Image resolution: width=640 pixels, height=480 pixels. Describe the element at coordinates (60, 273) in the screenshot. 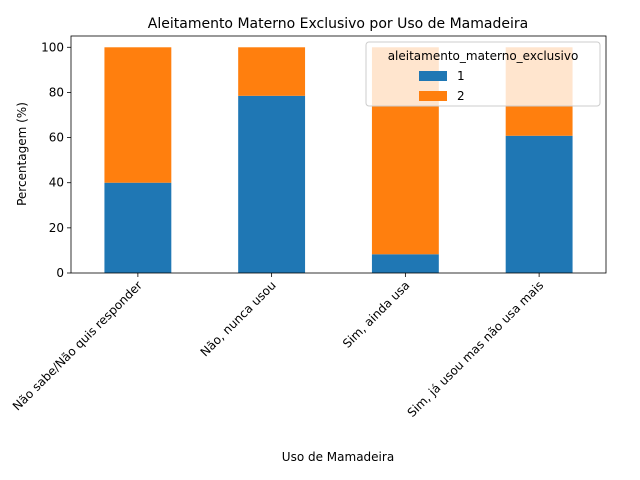

I see `y-tick-label: 0` at that location.